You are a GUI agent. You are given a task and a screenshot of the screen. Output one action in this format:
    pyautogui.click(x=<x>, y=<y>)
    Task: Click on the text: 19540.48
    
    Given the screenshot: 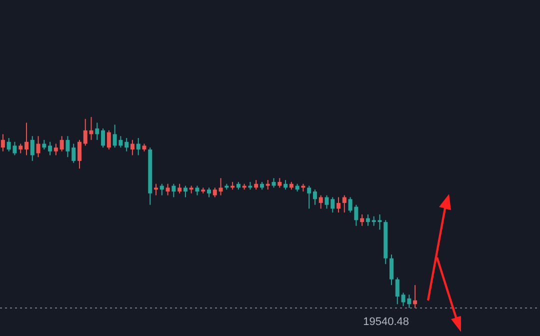 What is the action you would take?
    pyautogui.click(x=386, y=322)
    